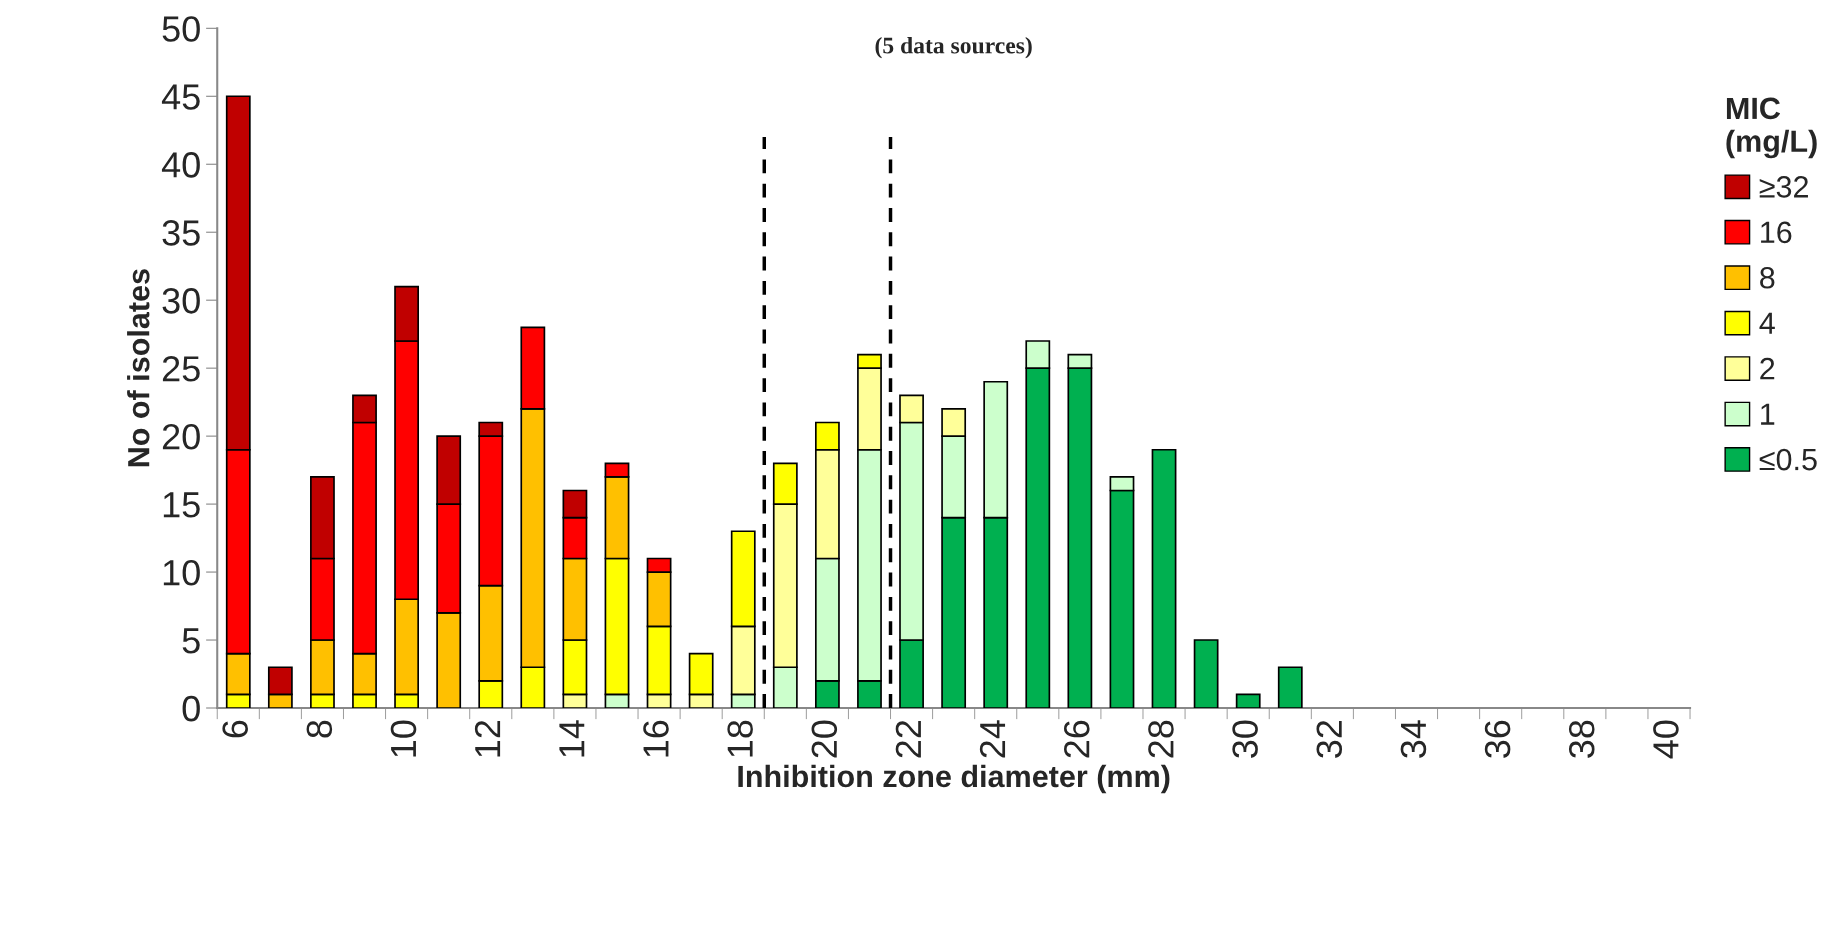 The width and height of the screenshot is (1841, 944). Describe the element at coordinates (181, 29) in the screenshot. I see `y-tick-label: 50` at that location.